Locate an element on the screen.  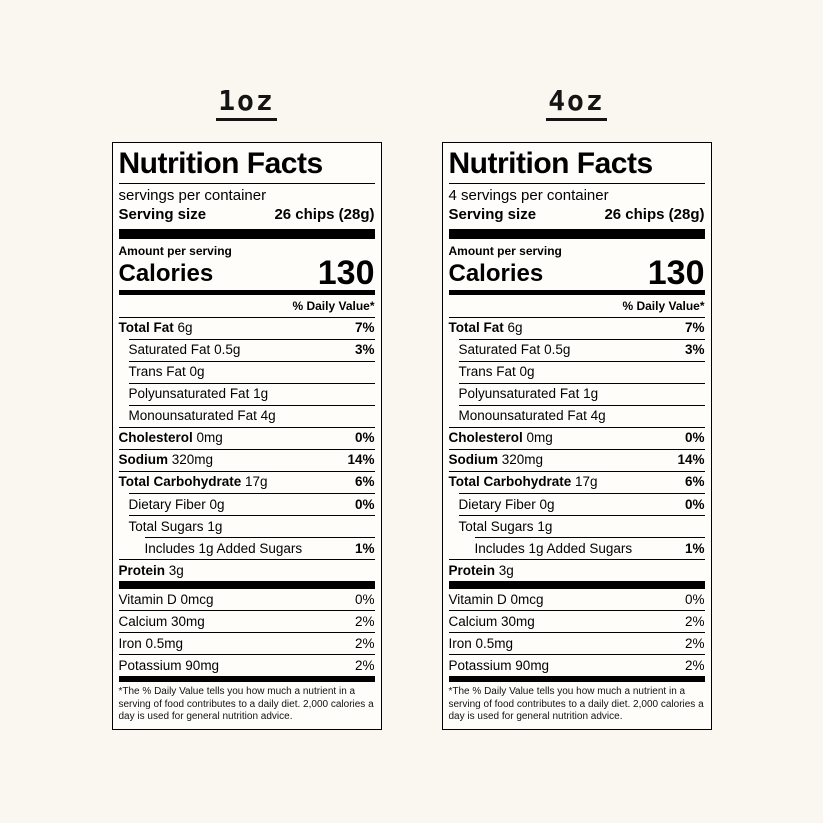
nutrient-dv: 3% is located at coordinates (694, 350).